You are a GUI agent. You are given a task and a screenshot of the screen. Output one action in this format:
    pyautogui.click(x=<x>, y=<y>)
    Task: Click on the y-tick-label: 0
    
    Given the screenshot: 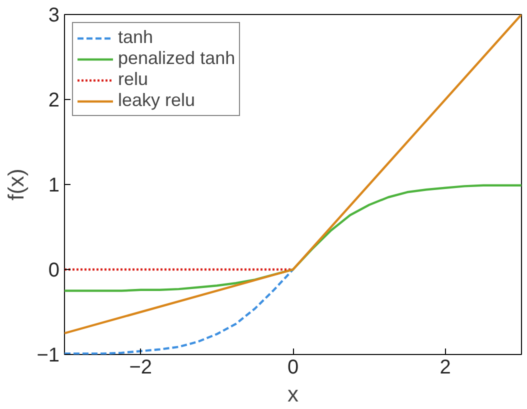 What is the action you would take?
    pyautogui.click(x=54, y=271)
    